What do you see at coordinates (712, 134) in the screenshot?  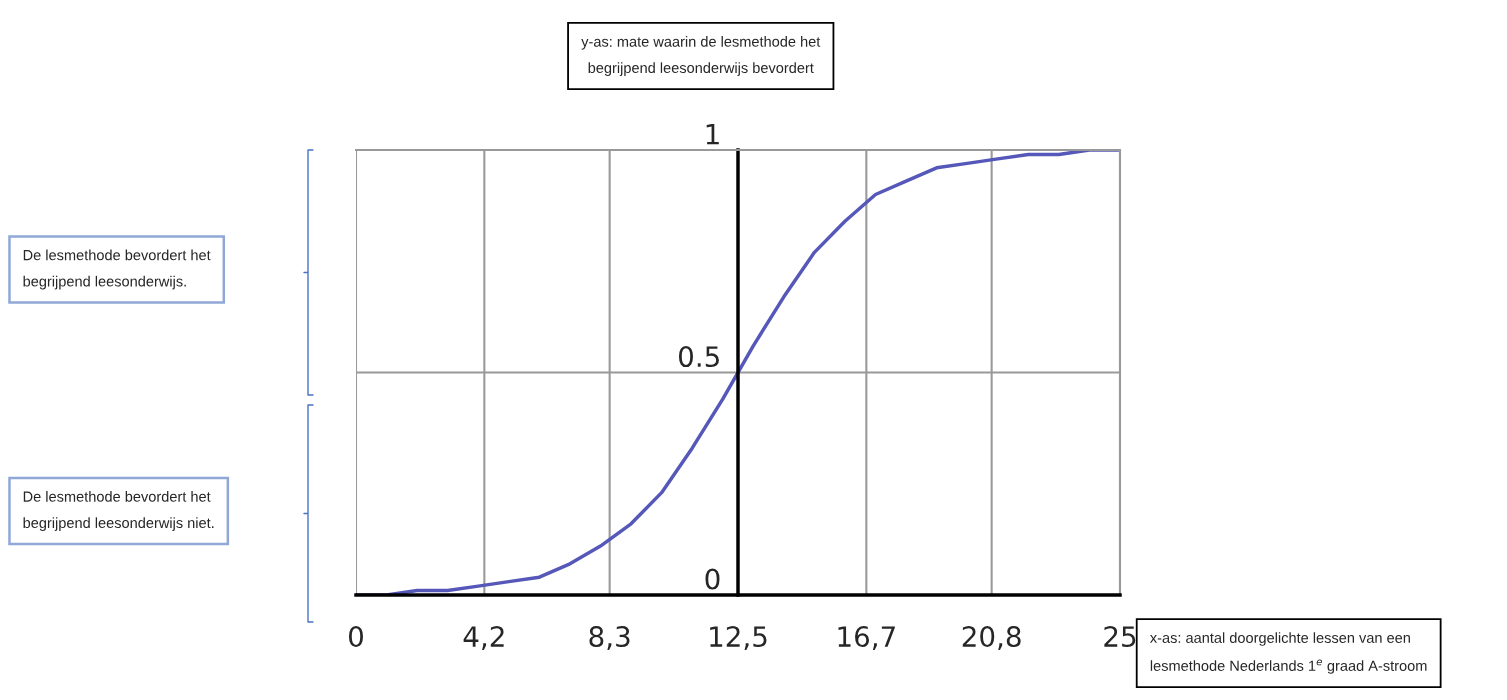 I see `y-tick-label: 1` at bounding box center [712, 134].